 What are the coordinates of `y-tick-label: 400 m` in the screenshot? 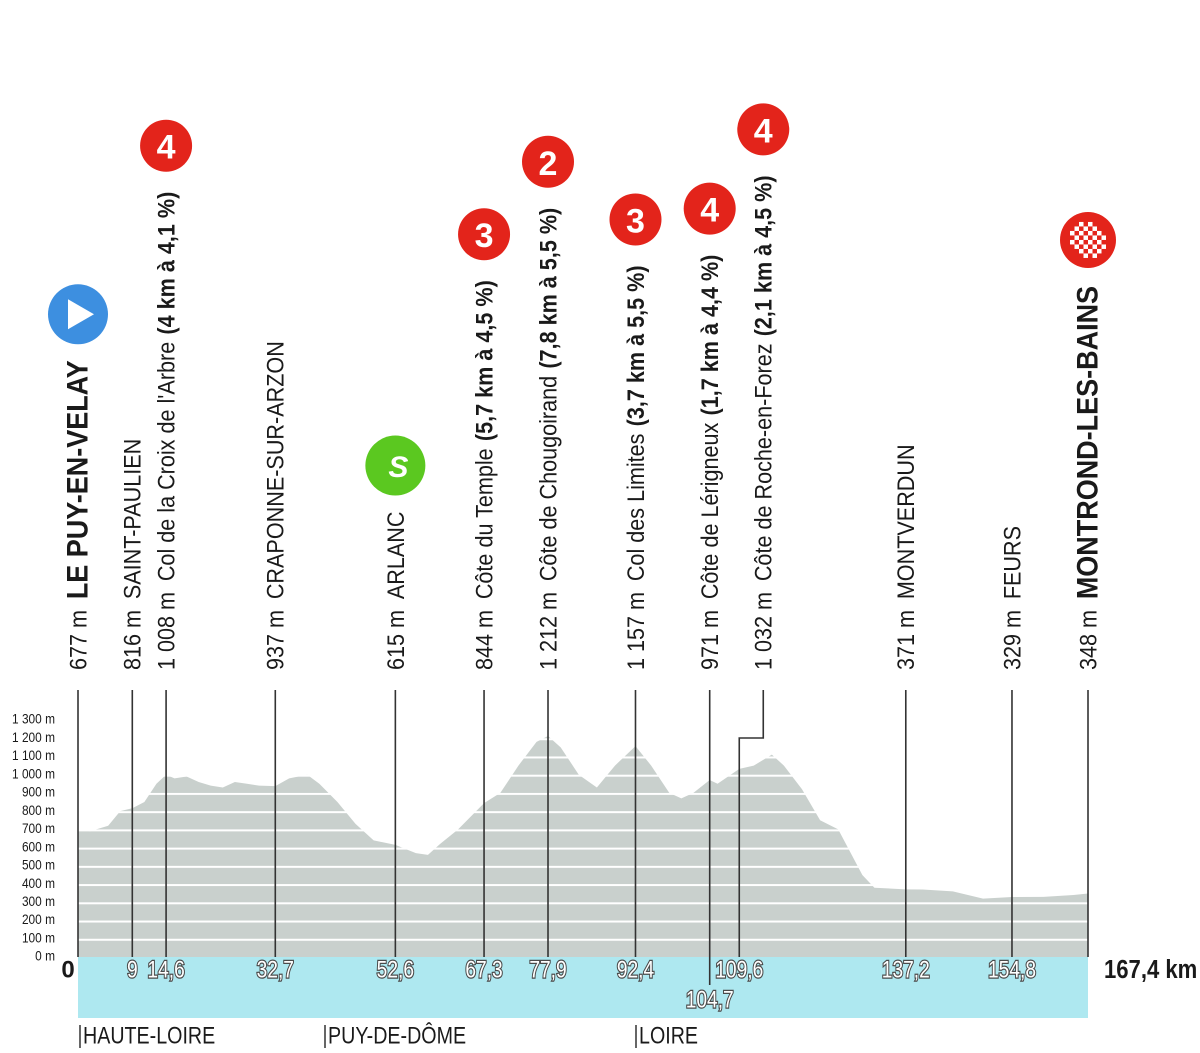 It's located at (38, 883).